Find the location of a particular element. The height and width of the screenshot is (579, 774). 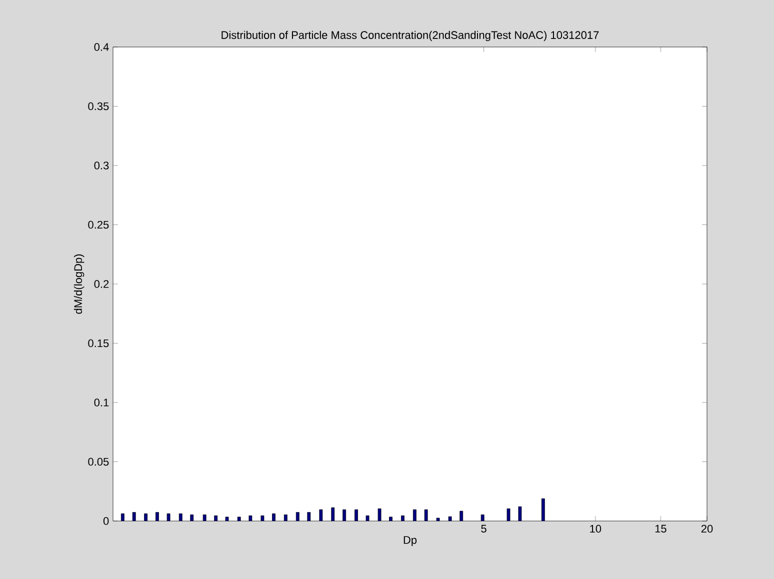

x-axis-title: Dp is located at coordinates (410, 541).